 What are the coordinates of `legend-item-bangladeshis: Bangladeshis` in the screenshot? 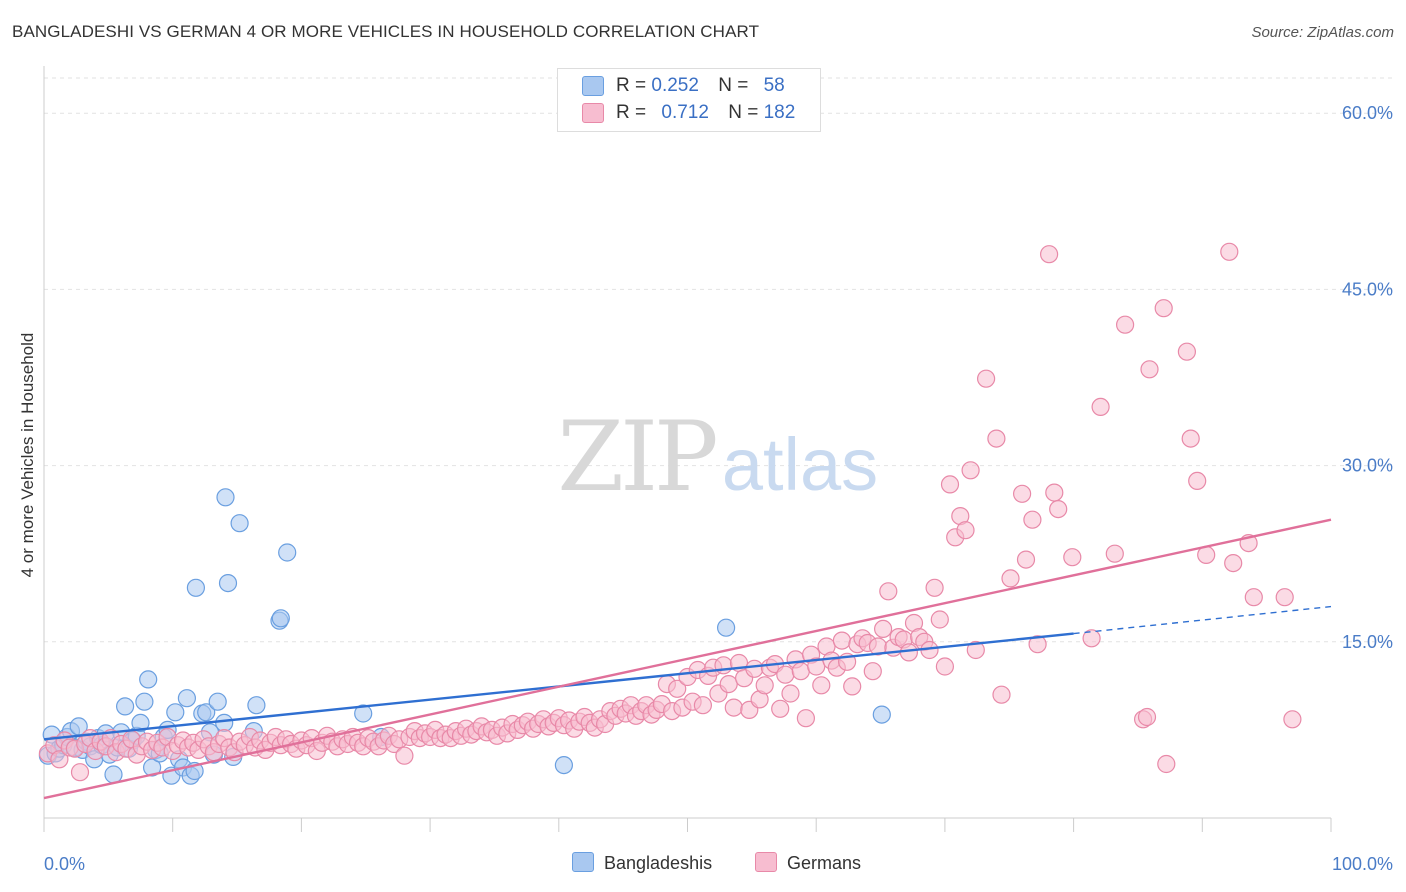 It's located at (642, 863).